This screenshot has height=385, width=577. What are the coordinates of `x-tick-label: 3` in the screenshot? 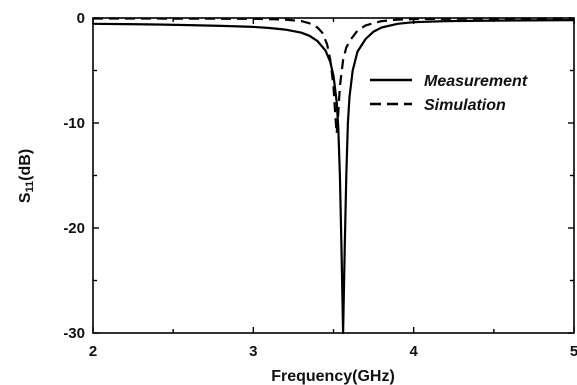 It's located at (253, 351).